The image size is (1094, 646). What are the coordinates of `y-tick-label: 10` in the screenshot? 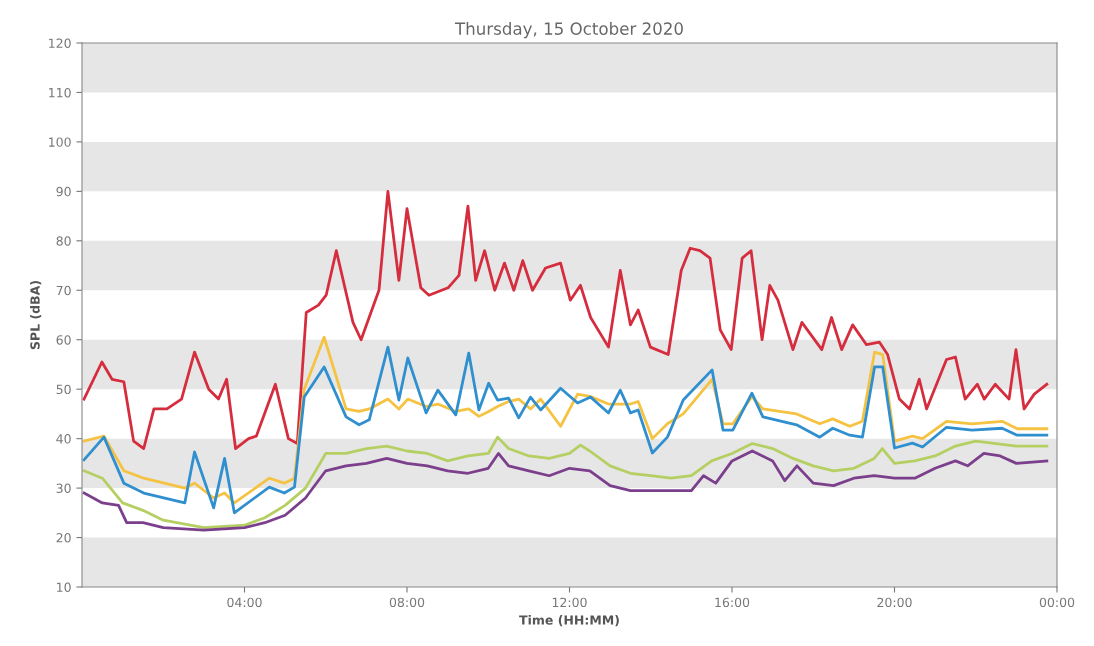 It's located at (64, 587).